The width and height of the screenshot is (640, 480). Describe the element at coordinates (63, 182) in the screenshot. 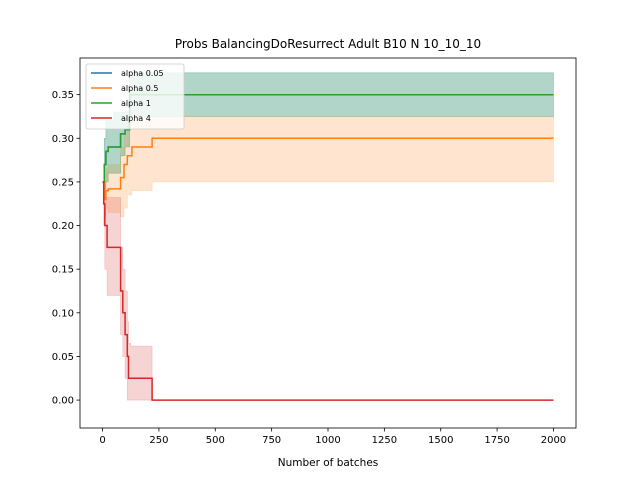

I see `y-tick-label: 0.25` at that location.